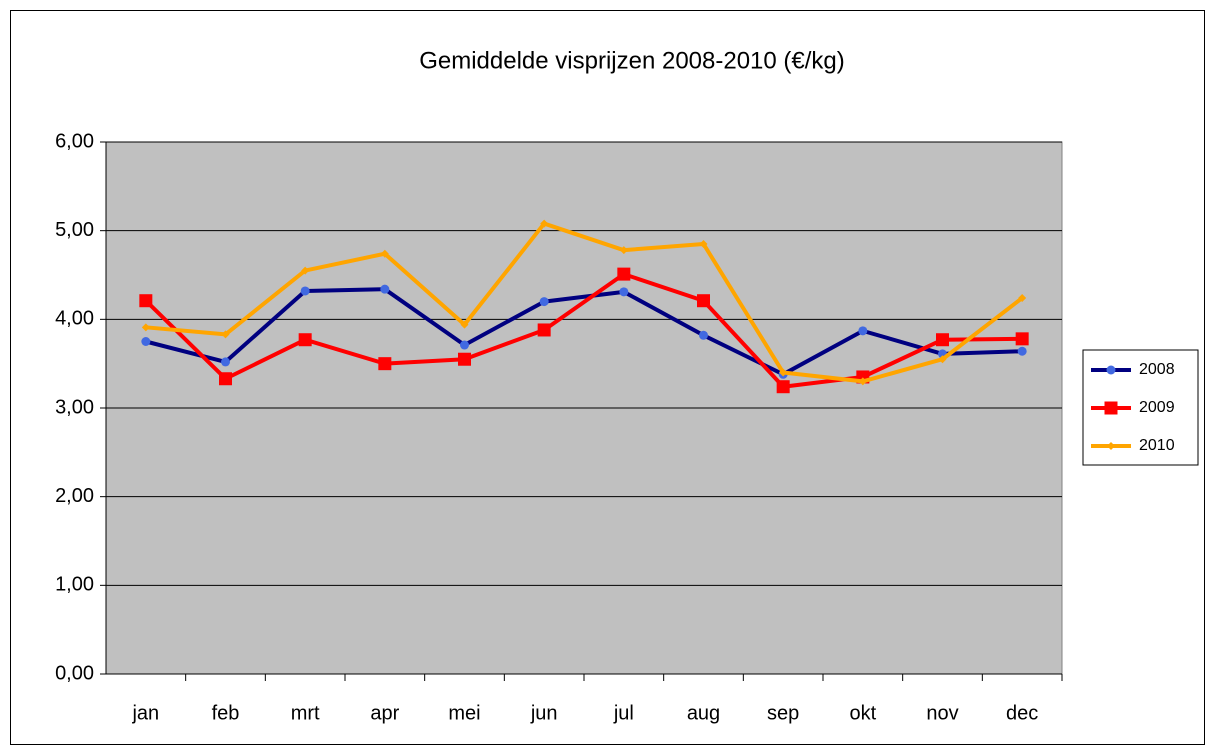 The image size is (1208, 749). What do you see at coordinates (464, 713) in the screenshot?
I see `x-tick-label: mei` at bounding box center [464, 713].